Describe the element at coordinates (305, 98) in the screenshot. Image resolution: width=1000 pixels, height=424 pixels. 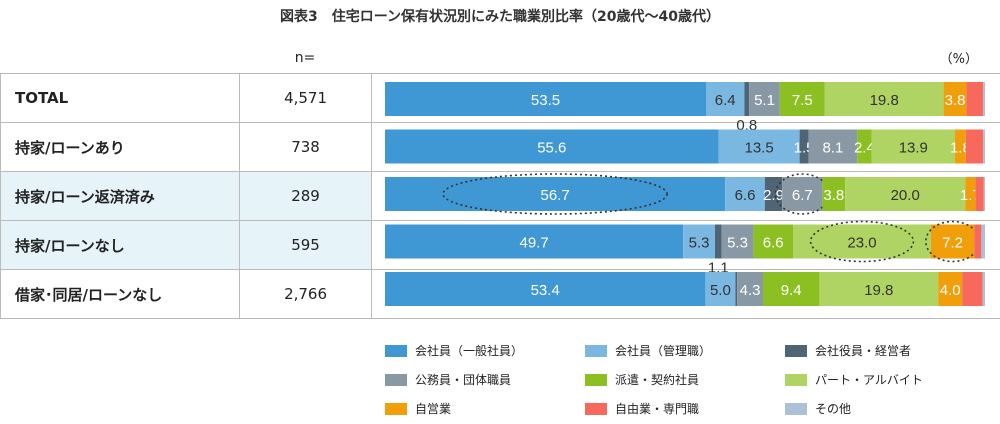
I see `row-n: 4,571` at that location.